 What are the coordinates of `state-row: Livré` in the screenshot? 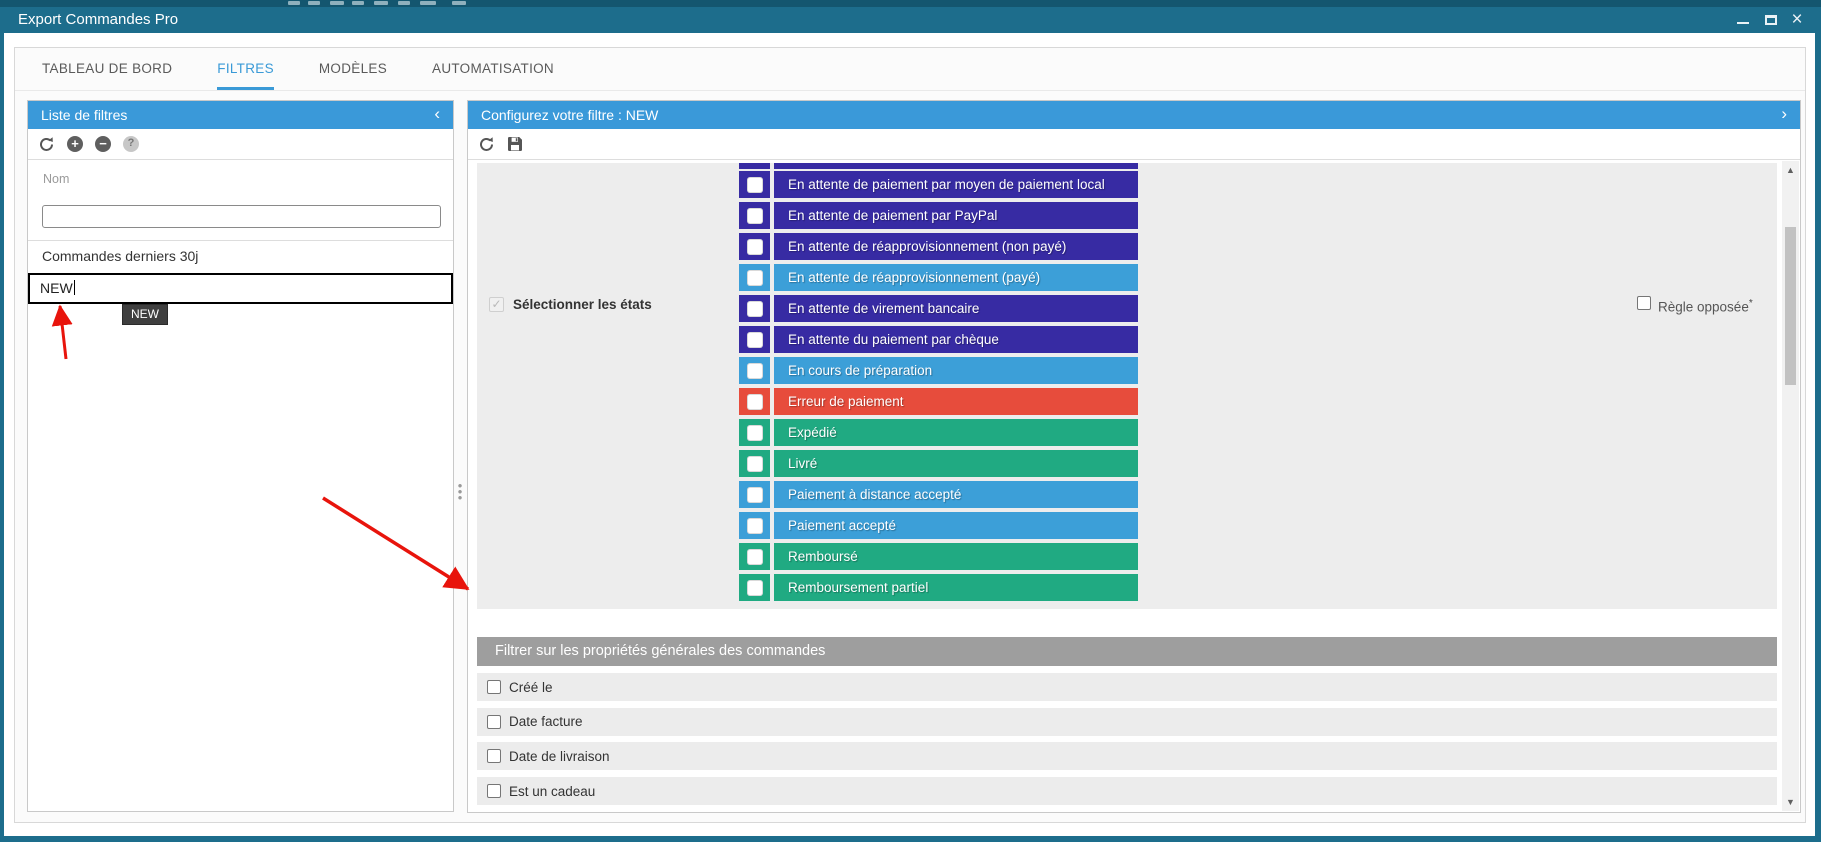 It's located at (938, 463).